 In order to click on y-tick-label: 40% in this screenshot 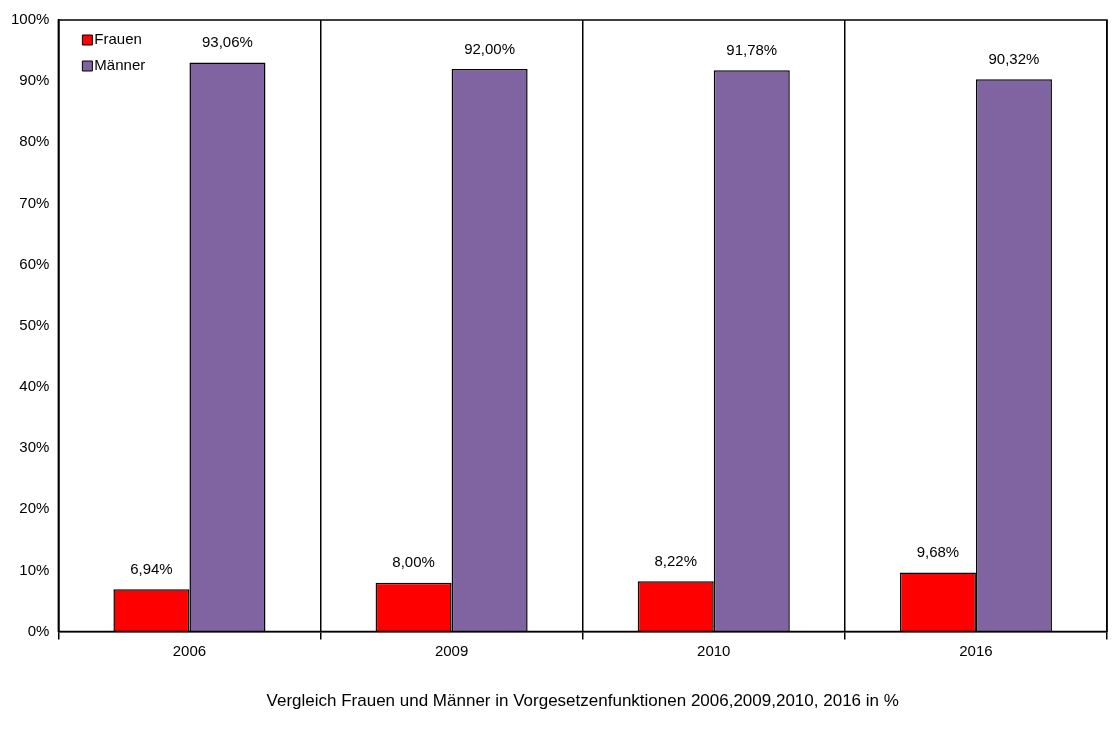, I will do `click(34, 386)`.